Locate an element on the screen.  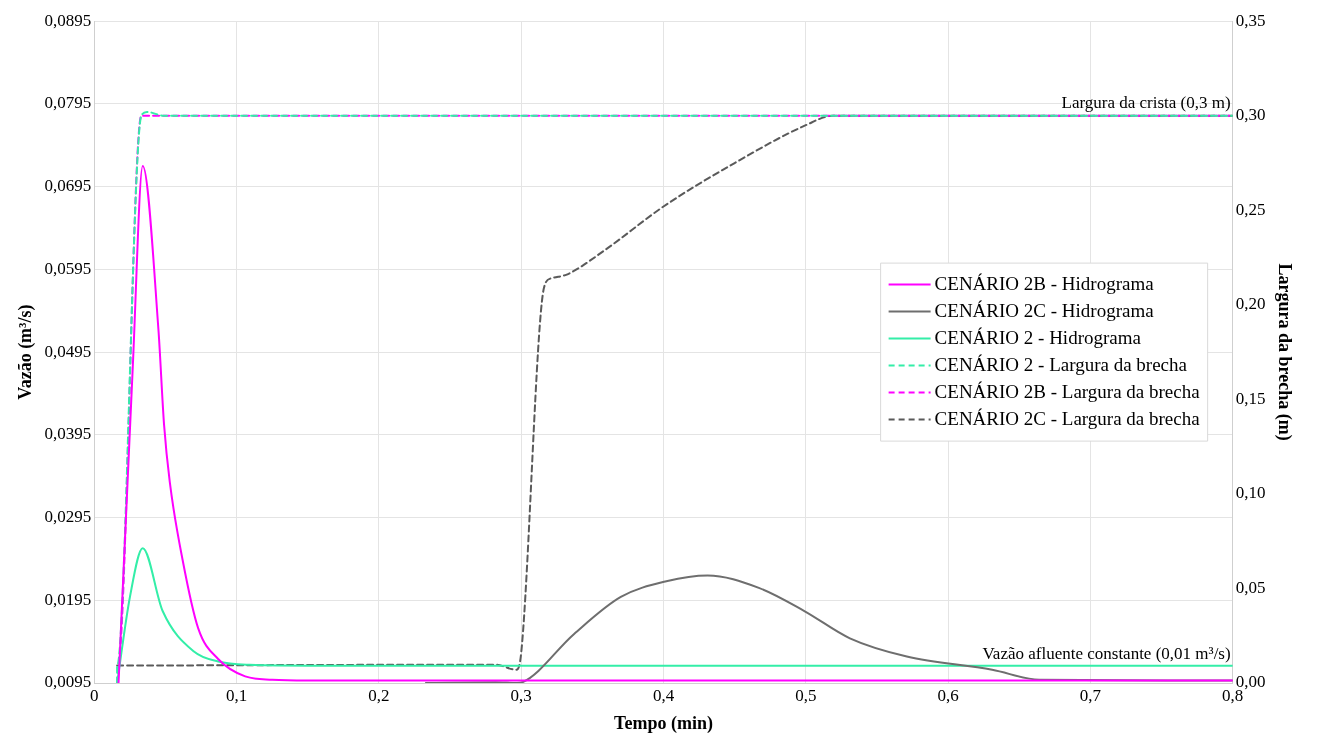
y2-tick-label: 0,30 is located at coordinates (1250, 115).